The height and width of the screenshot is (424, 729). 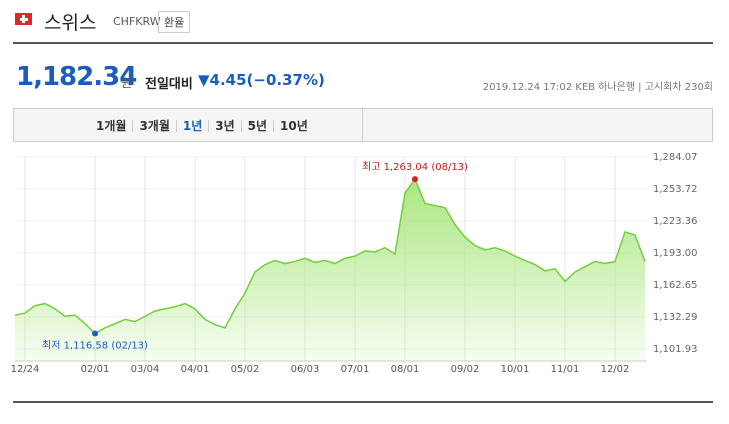 I want to click on x-tick-label: 05/02, so click(x=245, y=369).